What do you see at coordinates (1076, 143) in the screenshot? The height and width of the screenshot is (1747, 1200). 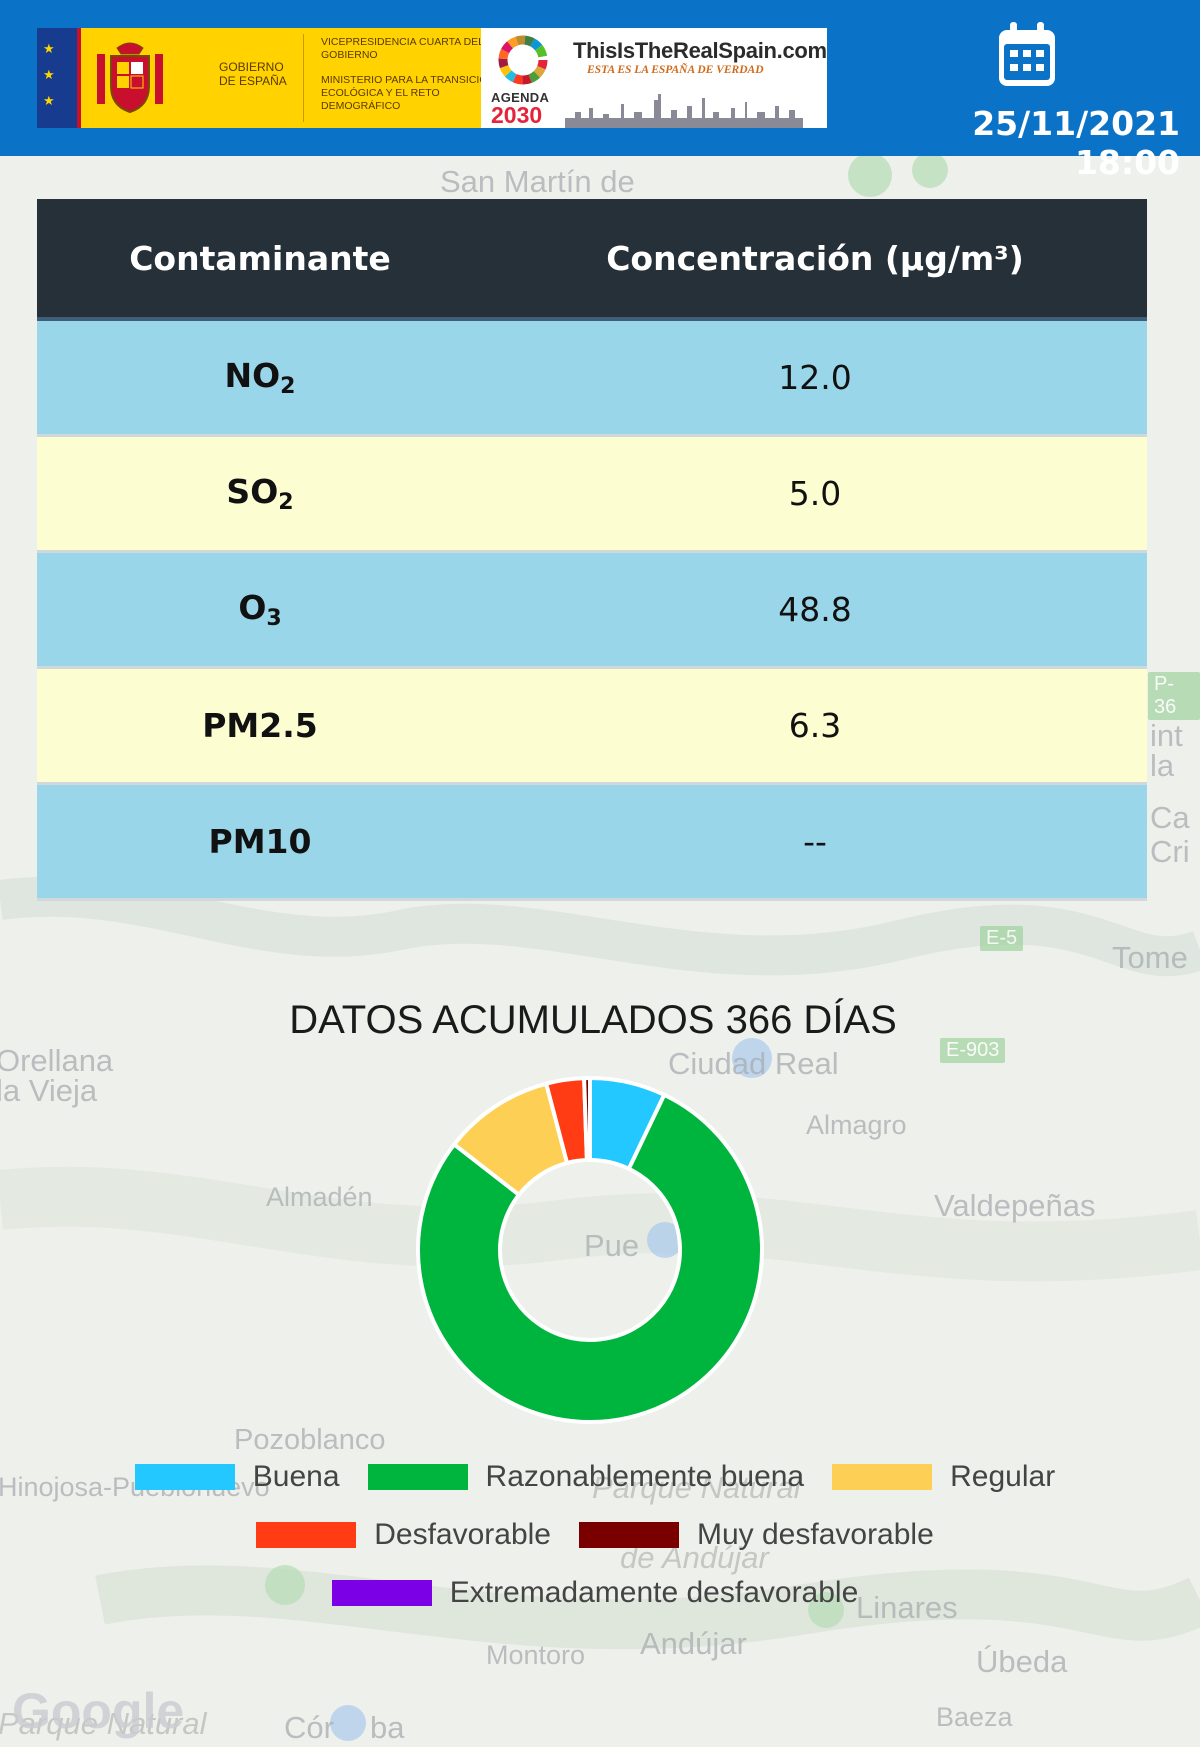 I see `datetime-label: 25/11/2021 18:00` at bounding box center [1076, 143].